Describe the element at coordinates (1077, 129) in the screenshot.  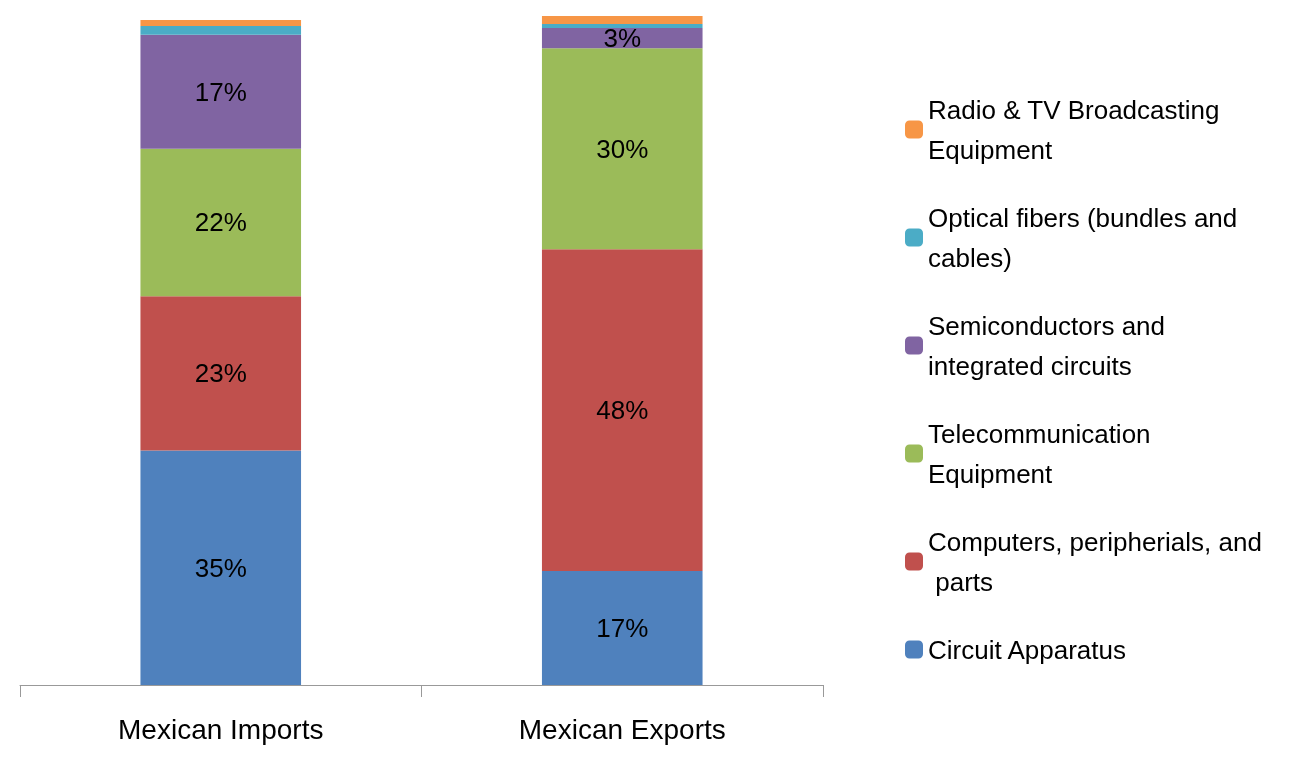
I see `legend-label: Radio & TV Broadcasting Equipment` at that location.